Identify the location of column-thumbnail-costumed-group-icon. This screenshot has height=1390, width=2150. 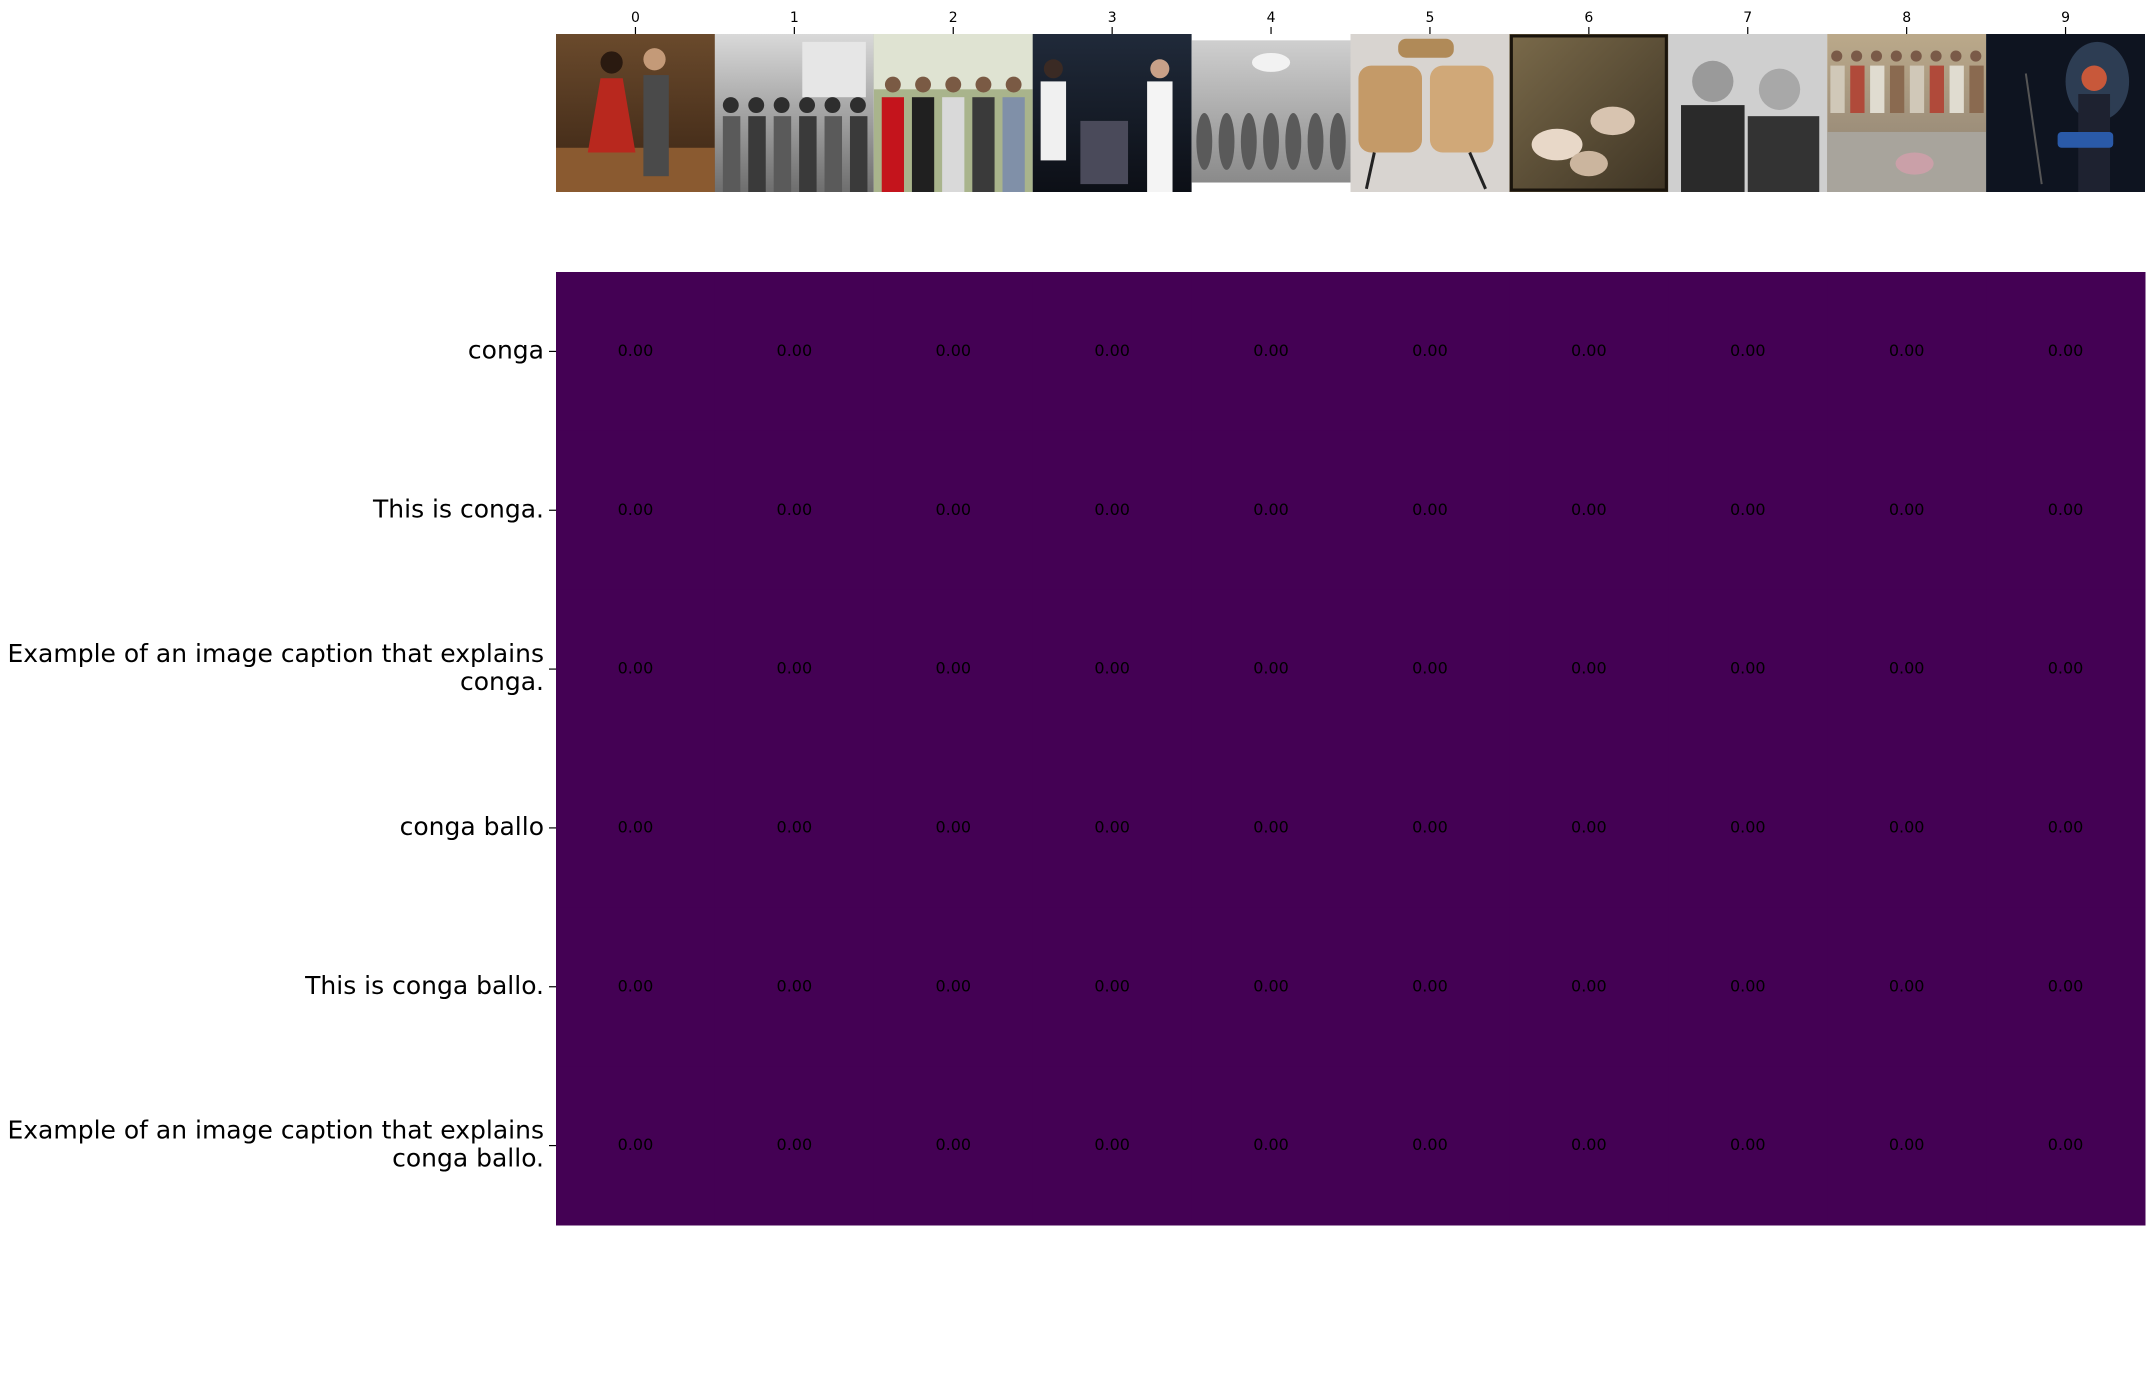
(953, 113).